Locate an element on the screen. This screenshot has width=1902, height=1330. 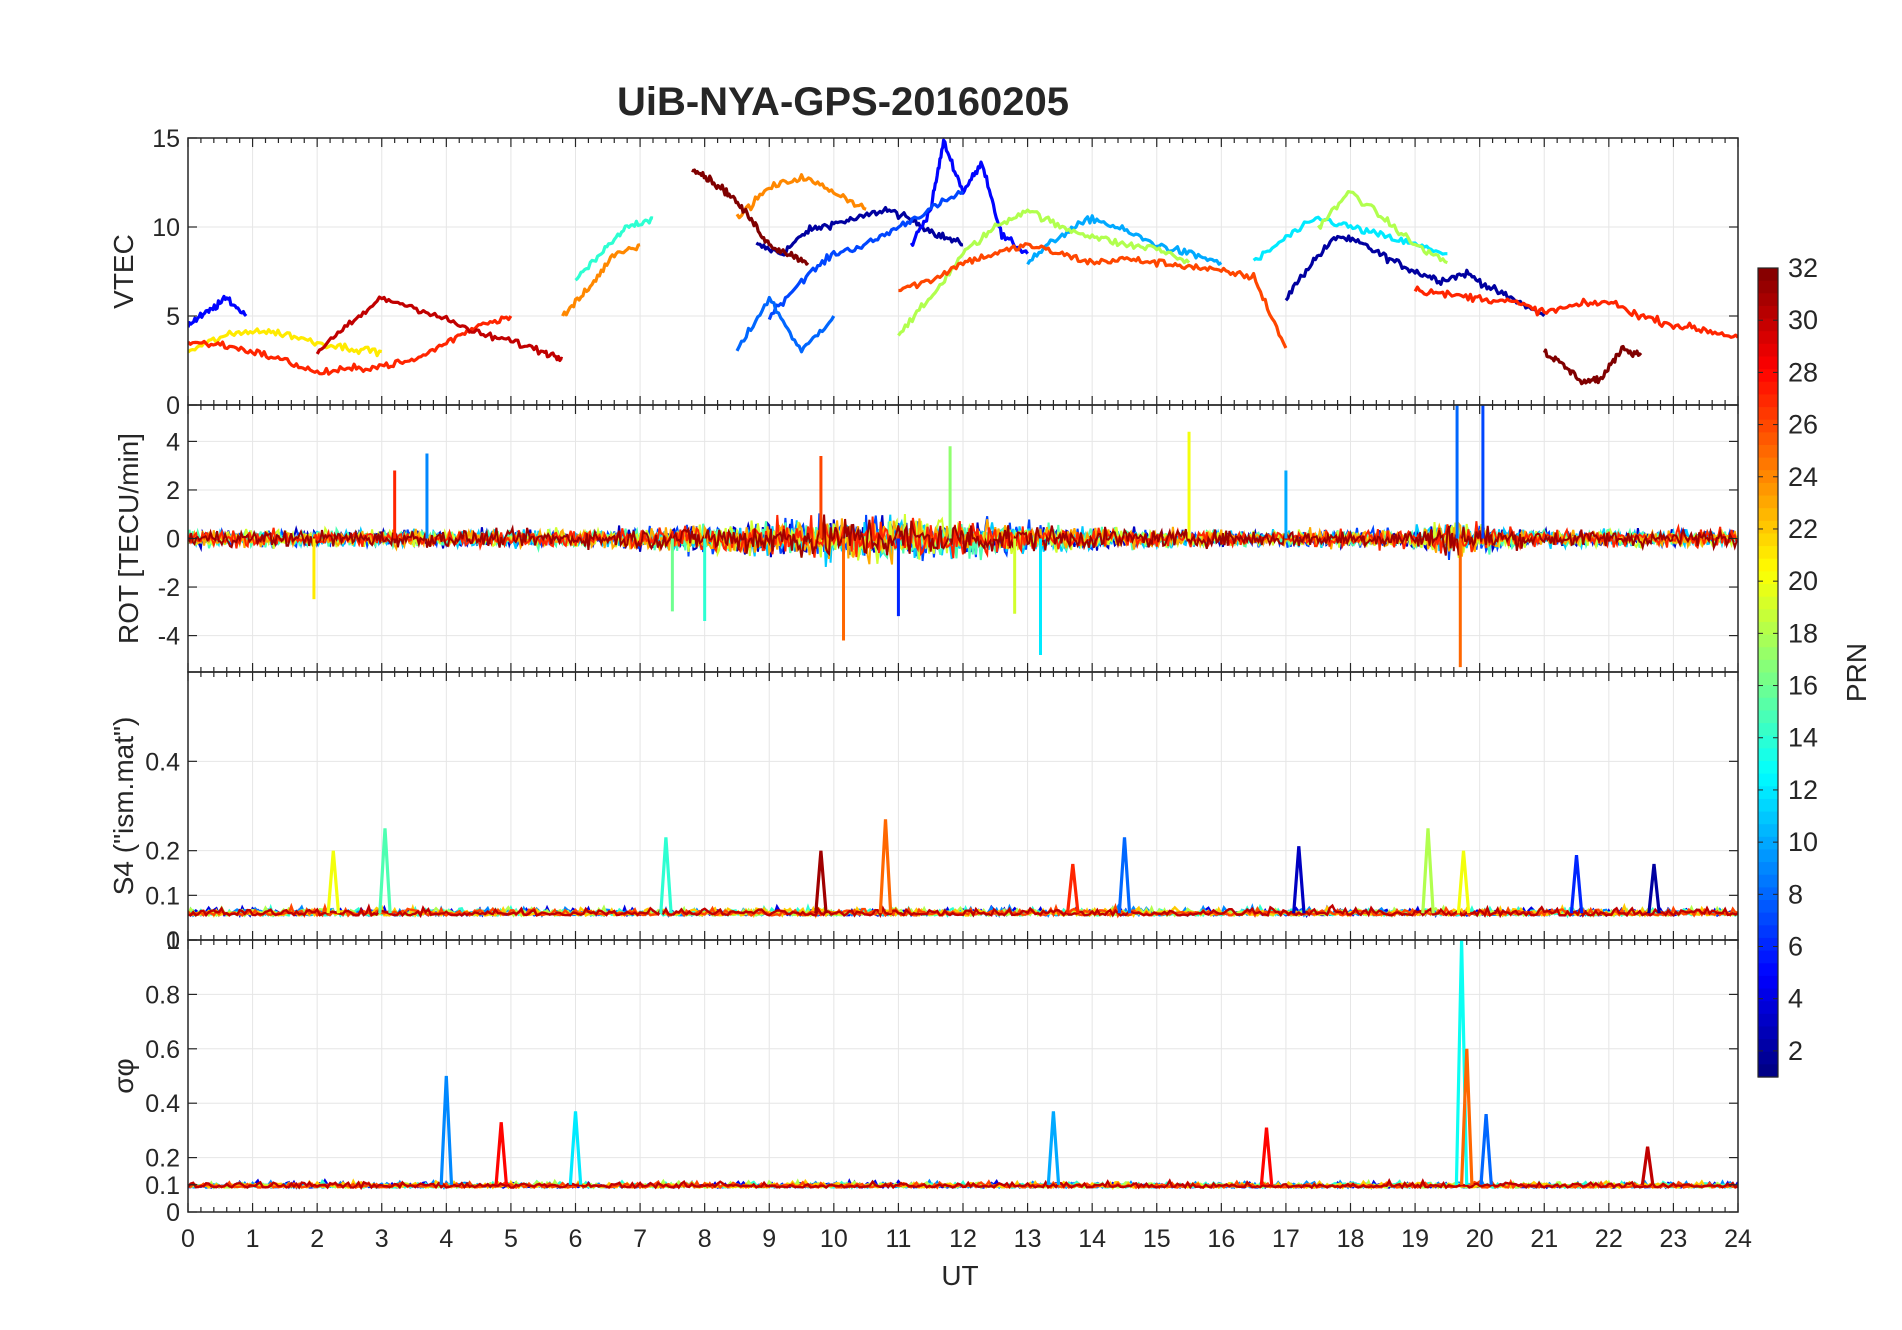
x-tick-label: 2 is located at coordinates (317, 1239).